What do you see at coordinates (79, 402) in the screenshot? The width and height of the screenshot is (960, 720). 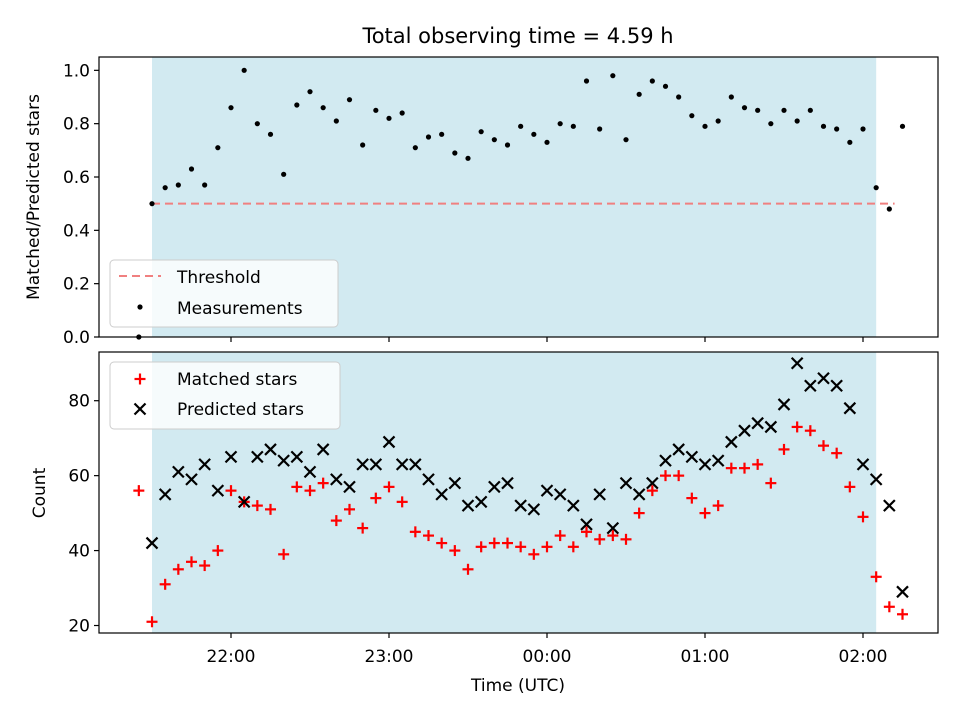 I see `y-tick-label: 80` at bounding box center [79, 402].